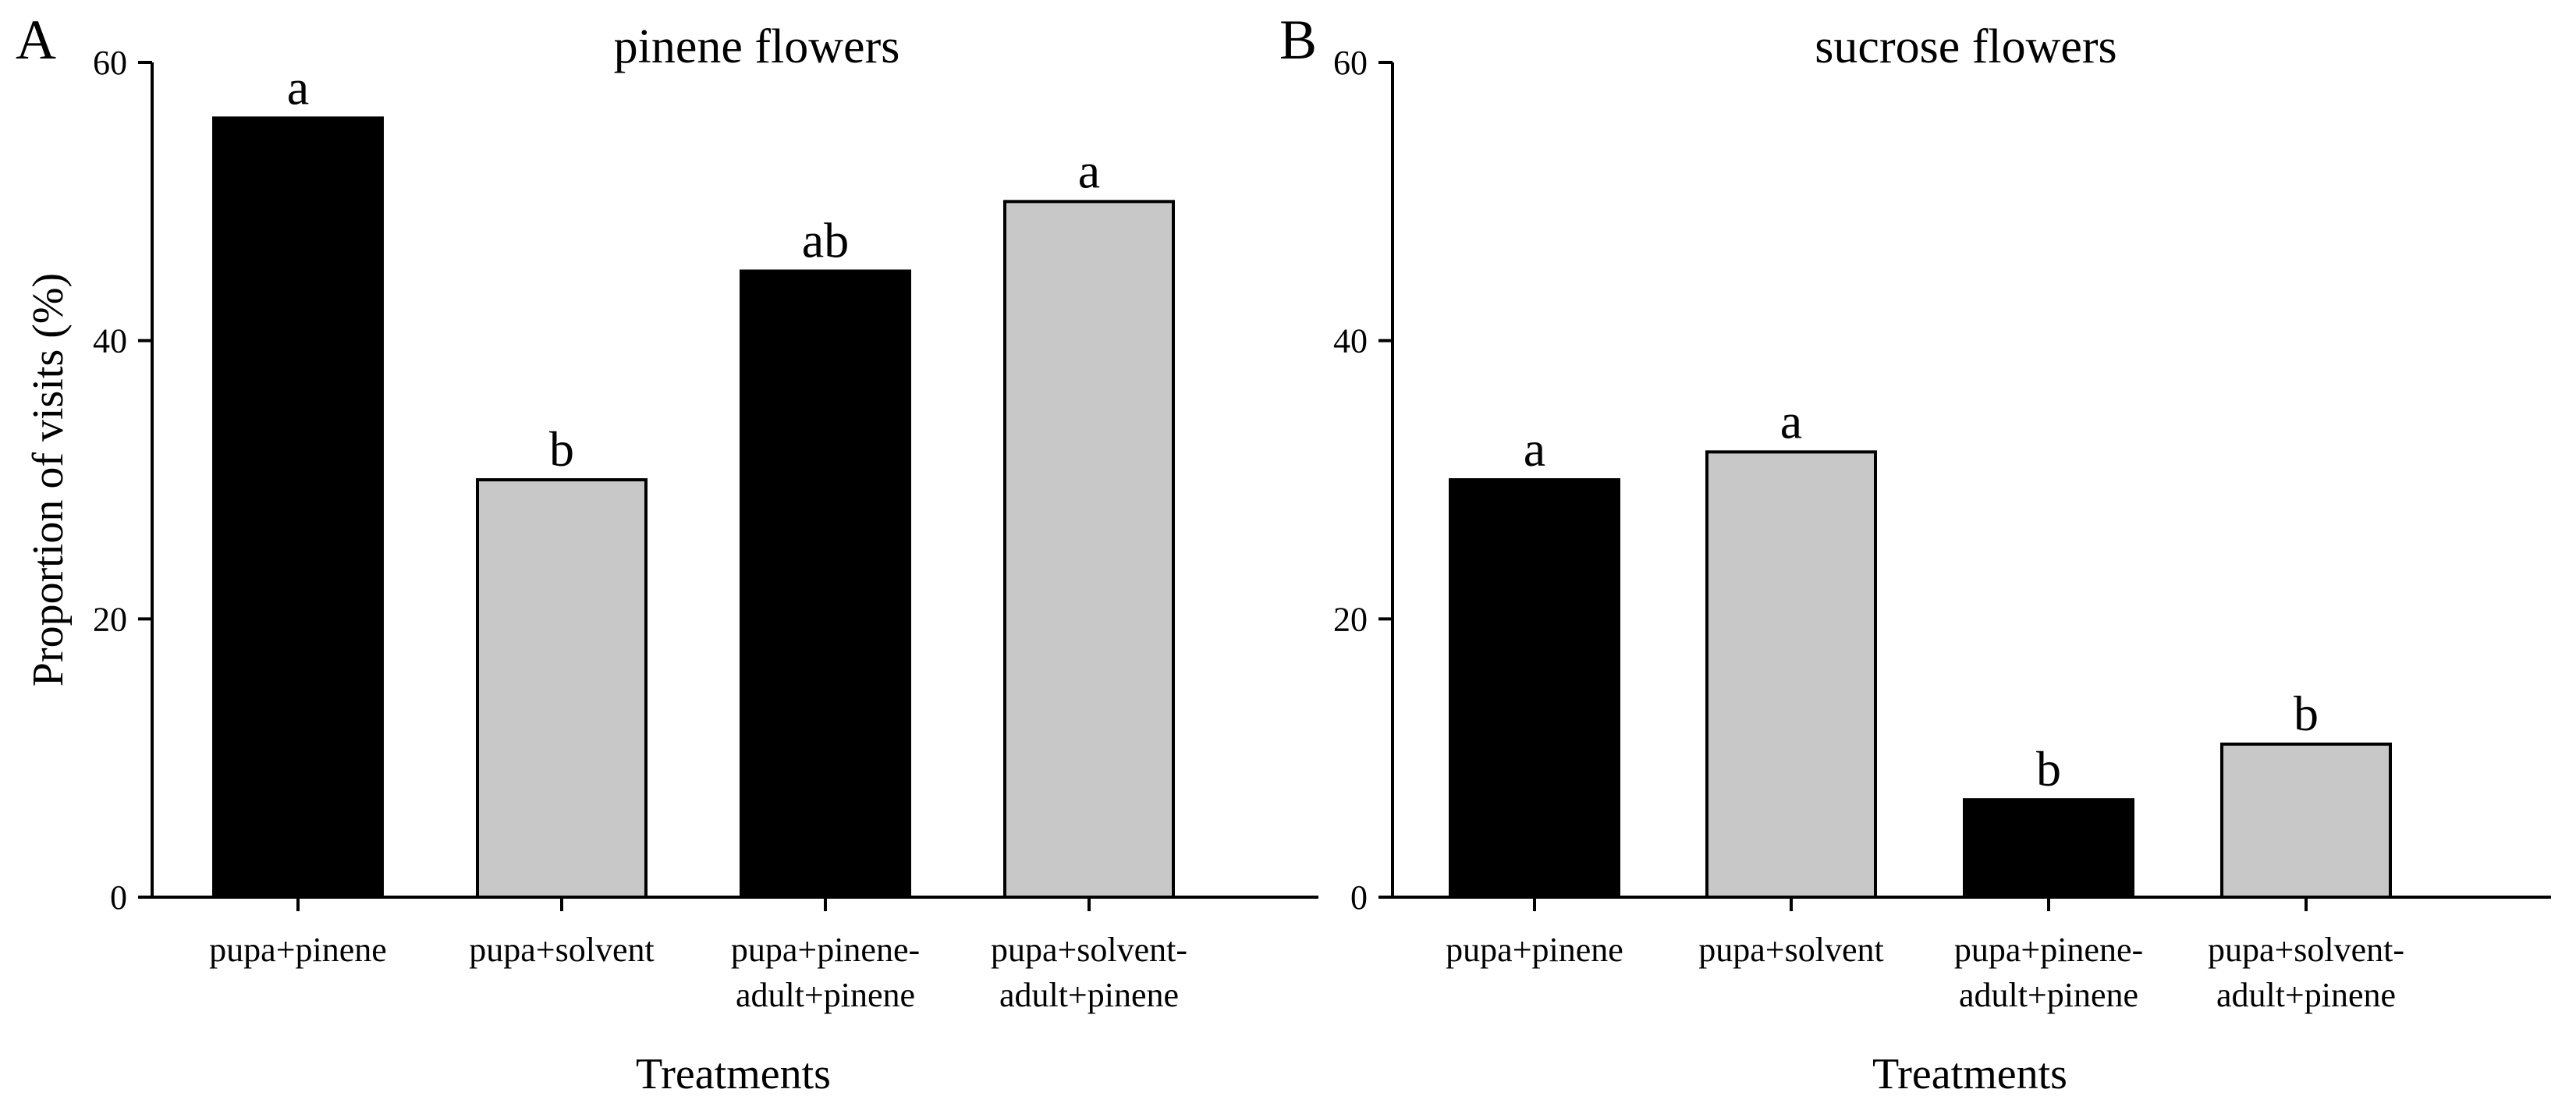 The image size is (2576, 1107). Describe the element at coordinates (757, 46) in the screenshot. I see `chart-title: pinene flowers` at that location.